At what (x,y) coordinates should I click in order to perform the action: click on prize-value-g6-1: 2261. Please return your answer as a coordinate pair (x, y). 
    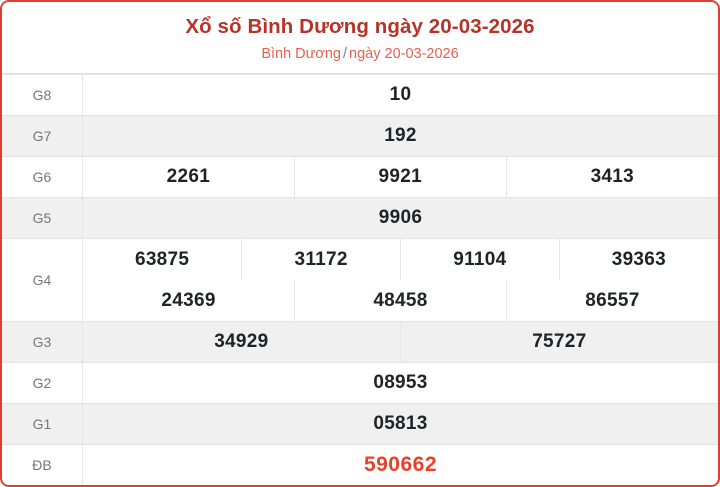
    Looking at the image, I should click on (188, 177).